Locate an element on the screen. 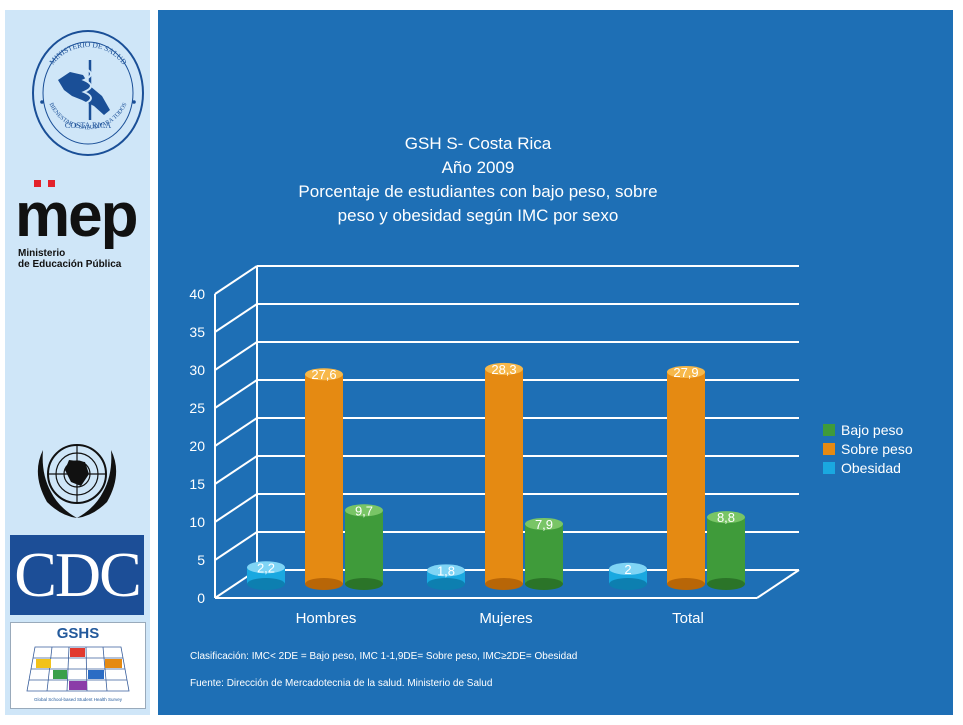  data-label: 2,2 is located at coordinates (266, 567).